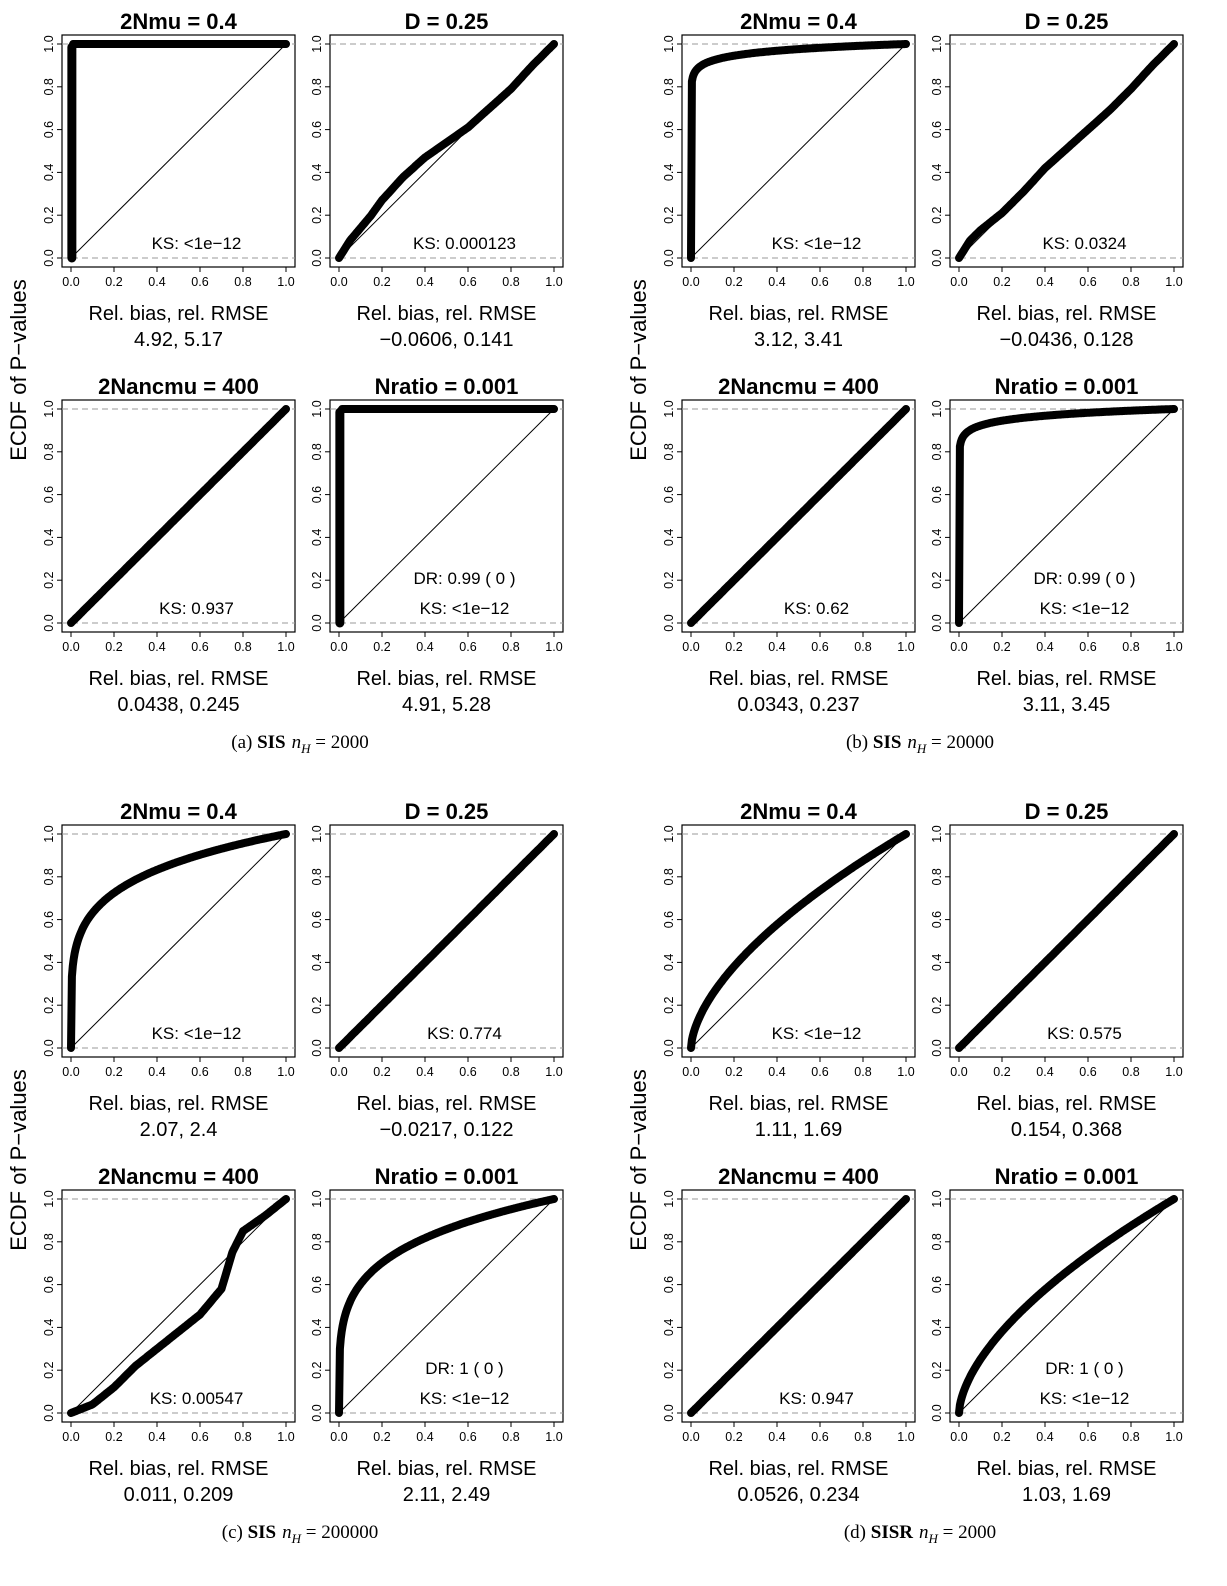  I want to click on y-axis-label: ECDF of P−values, so click(18, 1160).